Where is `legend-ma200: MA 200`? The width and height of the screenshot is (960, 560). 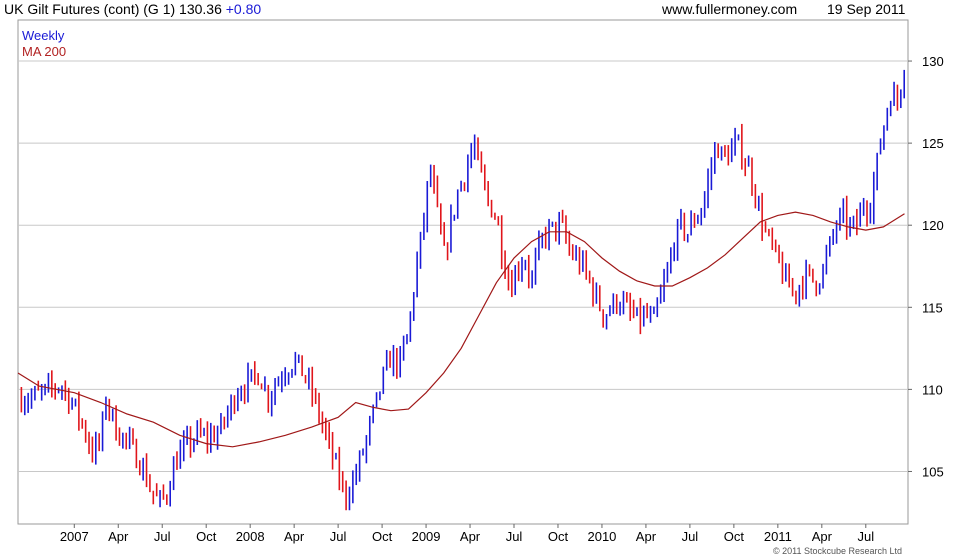
legend-ma200: MA 200 is located at coordinates (44, 51).